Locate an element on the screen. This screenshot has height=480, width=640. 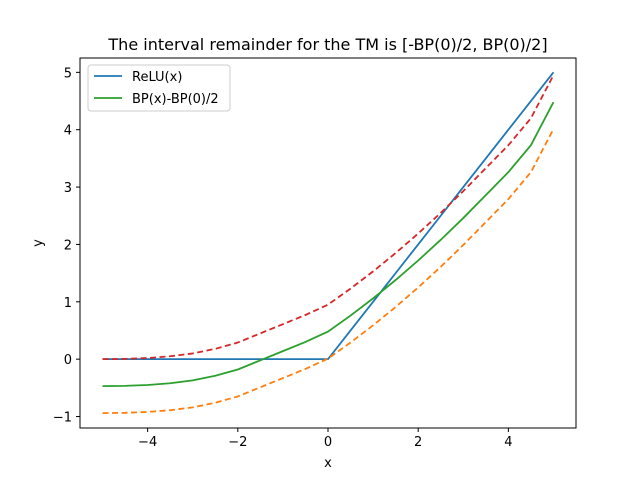
y-axis-label: y is located at coordinates (38, 243).